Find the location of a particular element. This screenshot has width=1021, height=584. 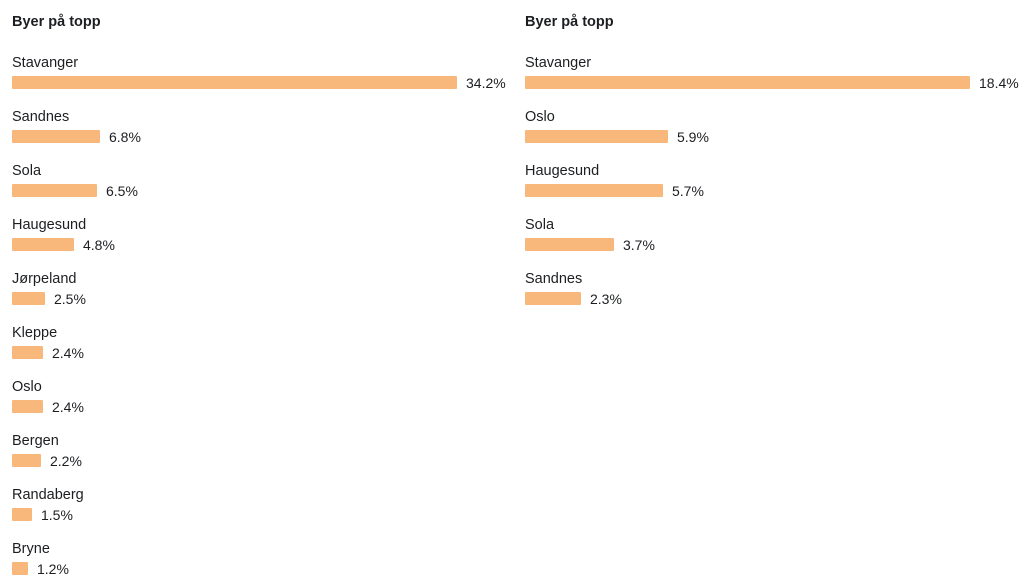

value-label: 6.8% is located at coordinates (125, 137).